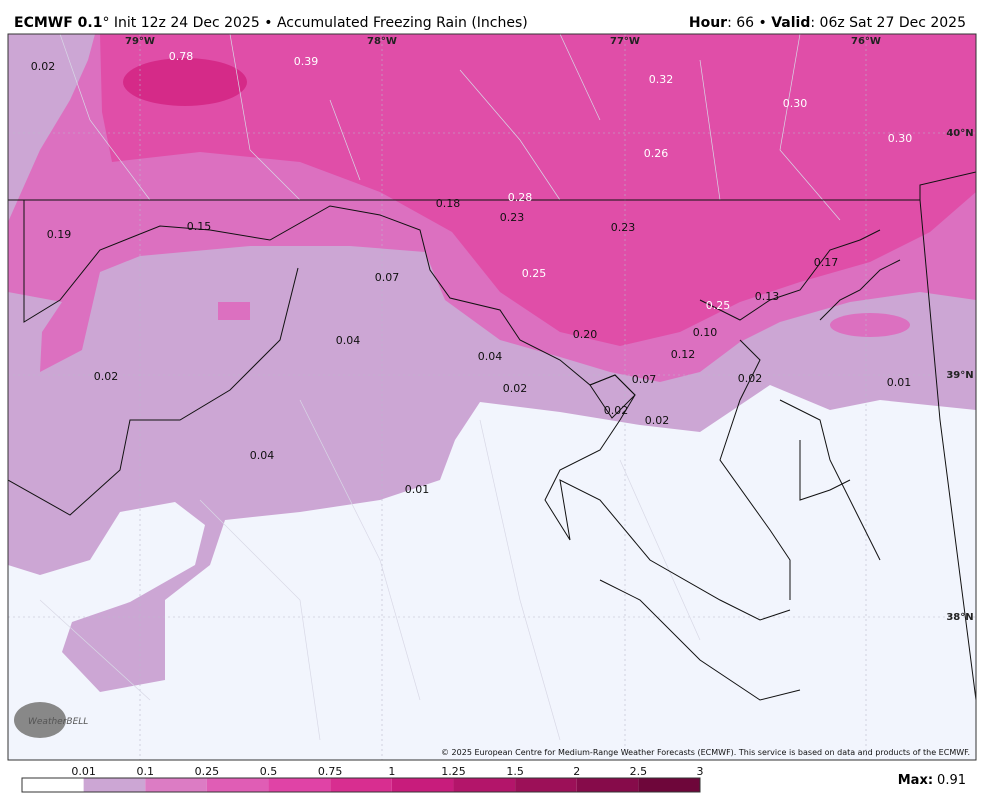  What do you see at coordinates (306, 61) in the screenshot?
I see `contour-label: 0.39` at bounding box center [306, 61].